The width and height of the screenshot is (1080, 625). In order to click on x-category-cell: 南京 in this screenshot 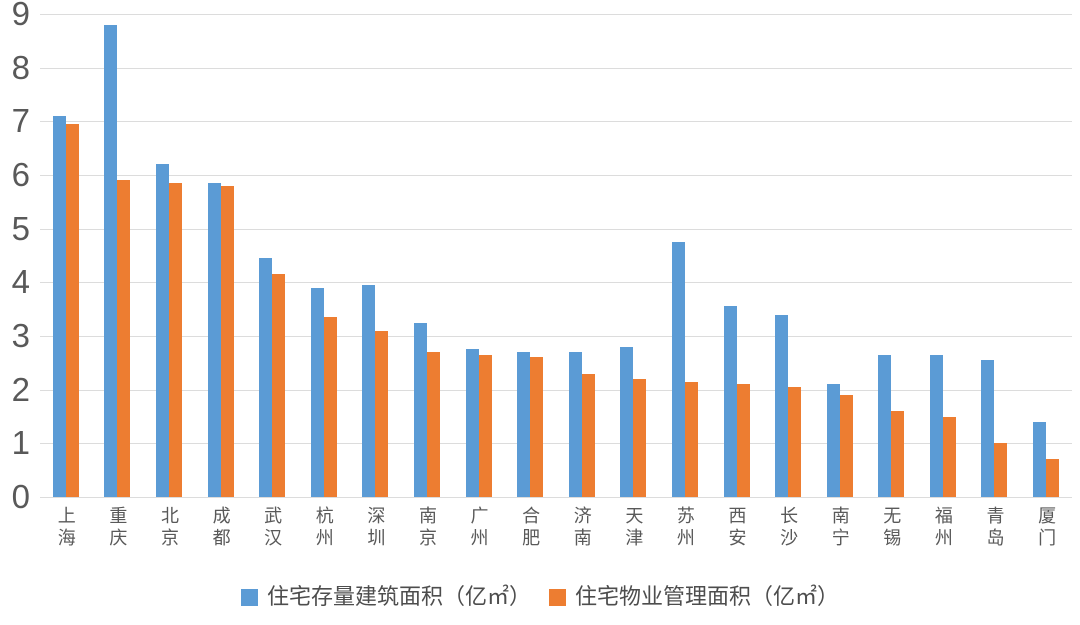, I will do `click(427, 528)`.